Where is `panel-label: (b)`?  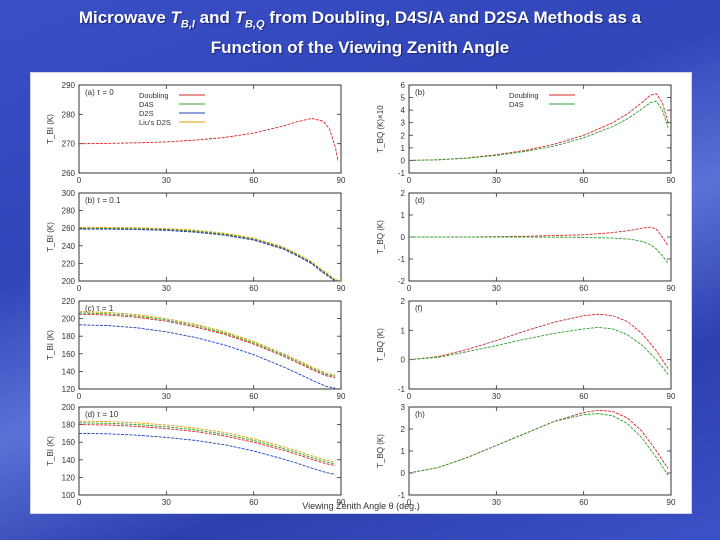 panel-label: (b) is located at coordinates (420, 92).